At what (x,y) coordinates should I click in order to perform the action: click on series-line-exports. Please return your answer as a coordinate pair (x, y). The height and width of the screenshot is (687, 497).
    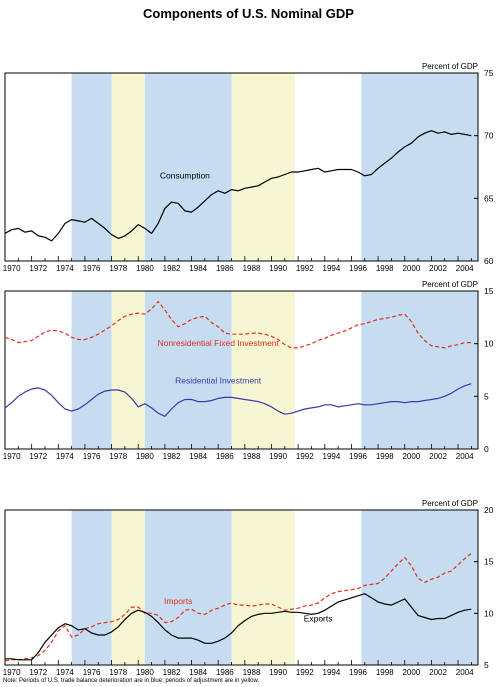
    Looking at the image, I should click on (238, 627).